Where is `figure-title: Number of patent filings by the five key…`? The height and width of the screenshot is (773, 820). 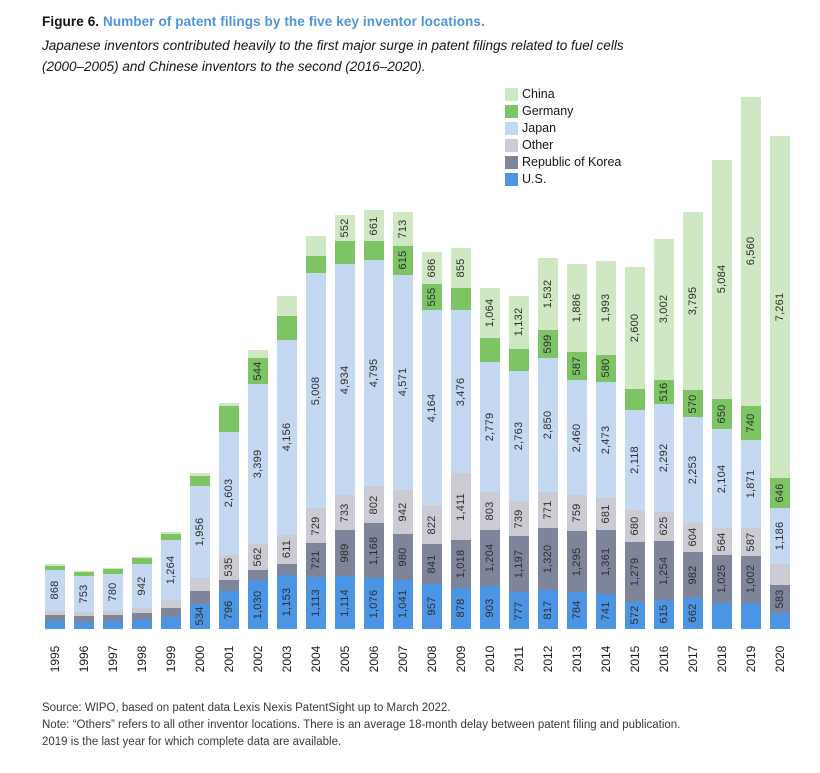
figure-title: Number of patent filings by the five key… is located at coordinates (294, 21).